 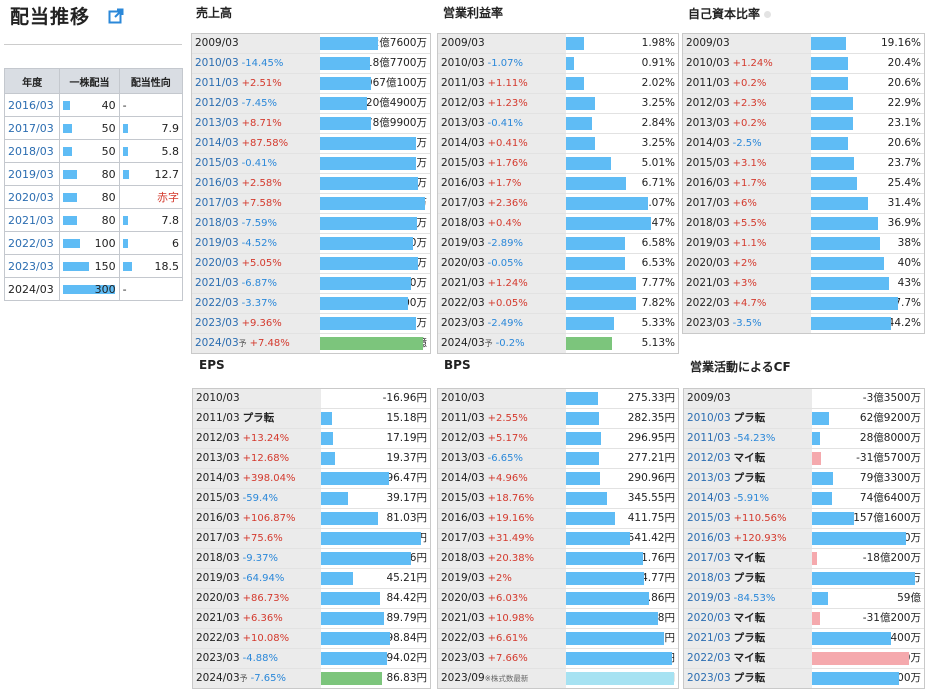 I want to click on dividend-year-link: 2016/03, so click(x=32, y=105).